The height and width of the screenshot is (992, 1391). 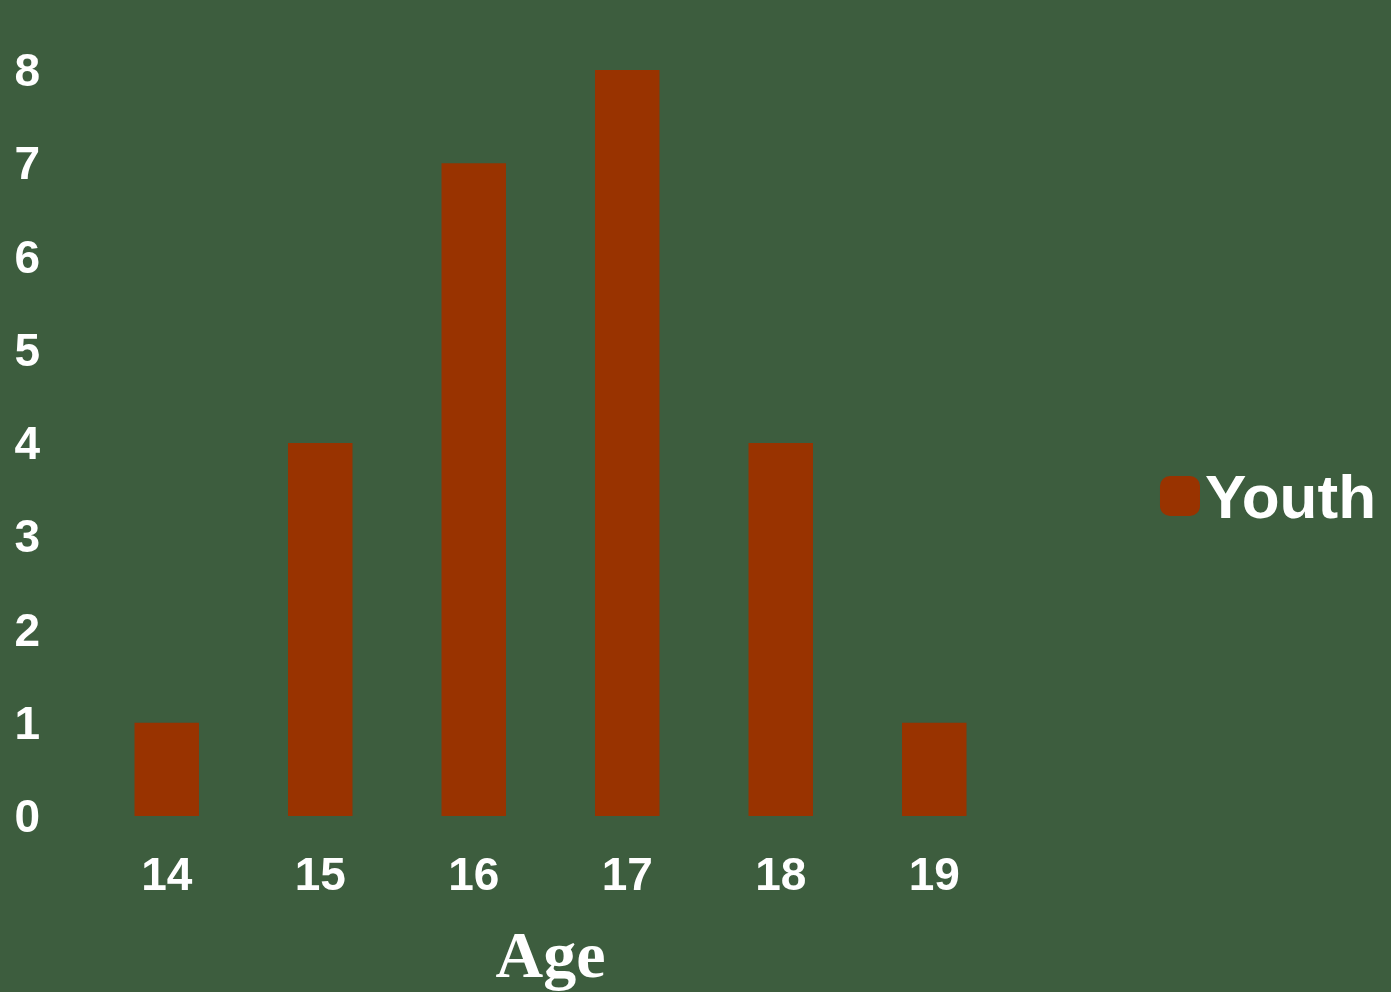 What do you see at coordinates (27, 629) in the screenshot?
I see `y-tick-label: 2` at bounding box center [27, 629].